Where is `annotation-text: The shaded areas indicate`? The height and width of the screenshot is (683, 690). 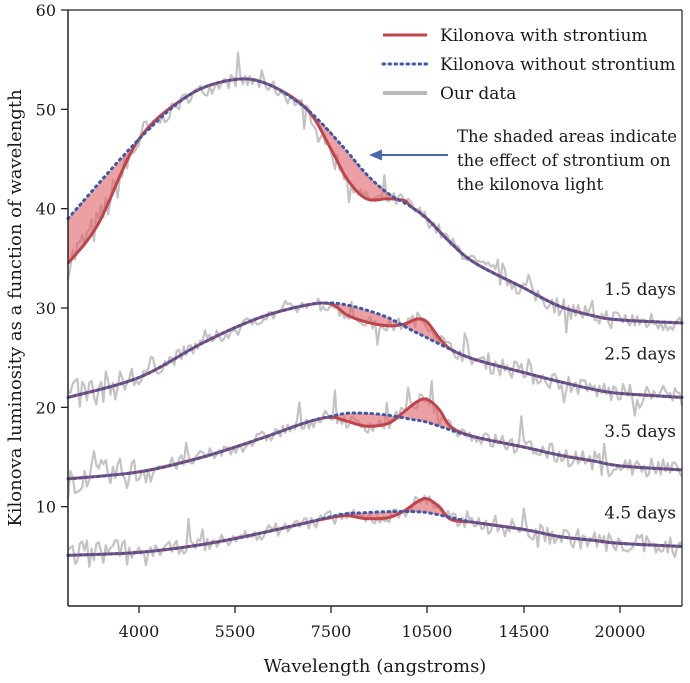
annotation-text: The shaded areas indicate is located at coordinates (567, 136).